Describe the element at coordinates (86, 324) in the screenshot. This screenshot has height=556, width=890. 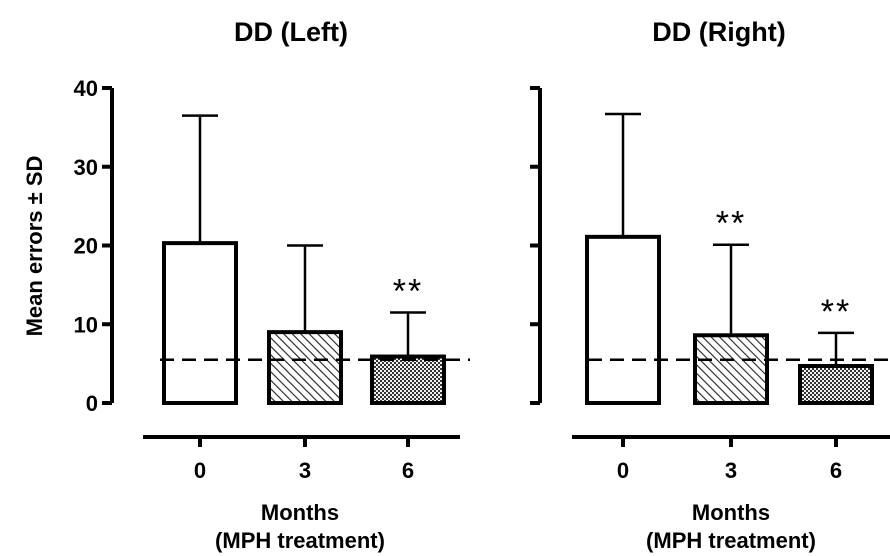
I see `y-tick-label: 10` at that location.